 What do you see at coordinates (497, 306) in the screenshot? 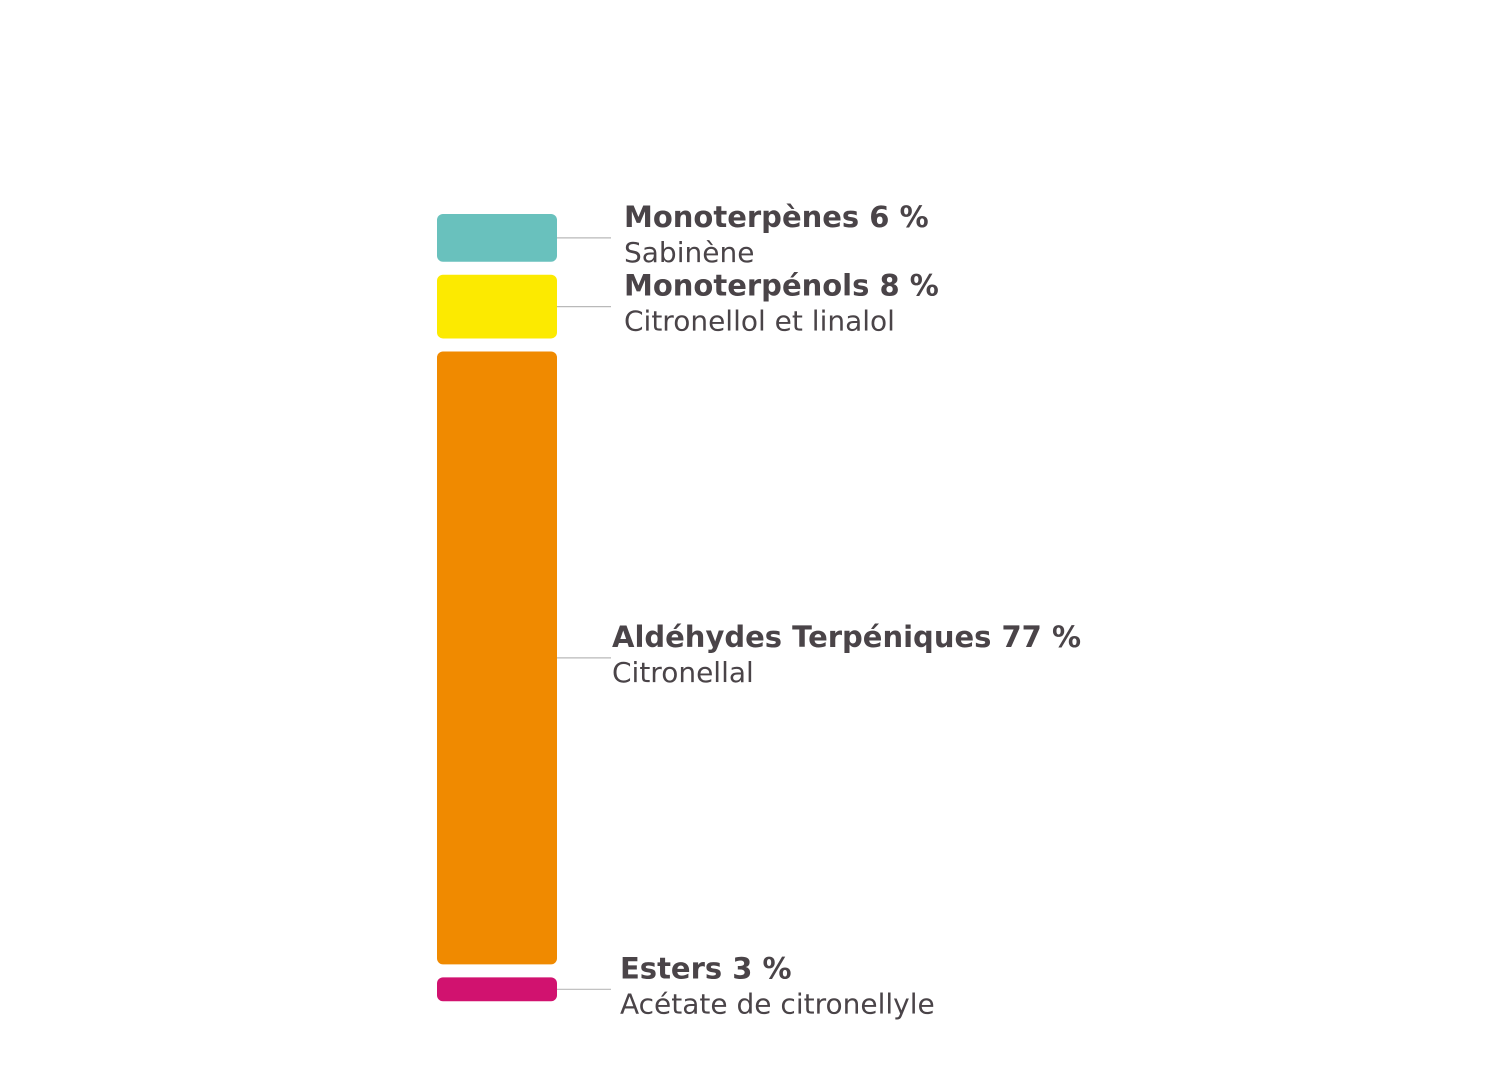
I see `bar-segment-monoterpenols` at bounding box center [497, 306].